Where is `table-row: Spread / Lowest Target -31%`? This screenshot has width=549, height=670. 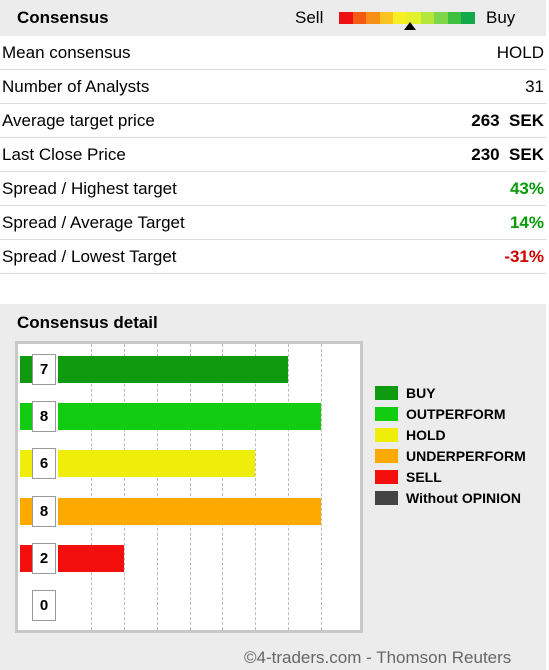 table-row: Spread / Lowest Target -31% is located at coordinates (273, 257).